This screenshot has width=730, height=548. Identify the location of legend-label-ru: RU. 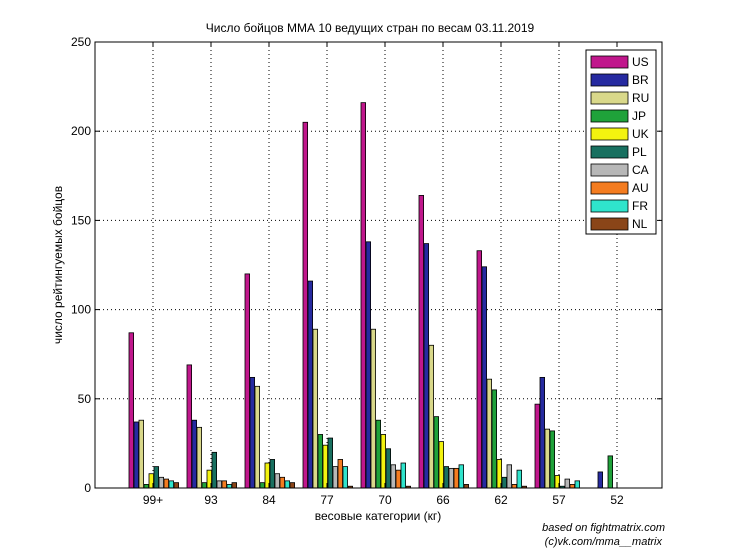
(640, 98).